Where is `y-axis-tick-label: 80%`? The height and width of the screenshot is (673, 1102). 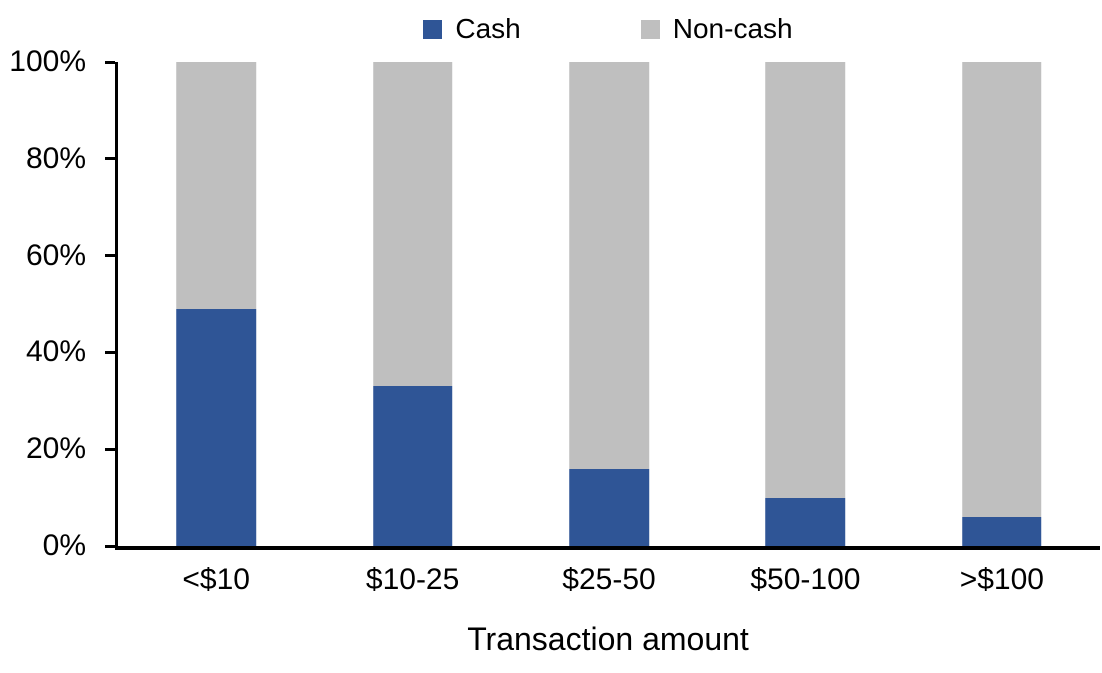 y-axis-tick-label: 80% is located at coordinates (55, 158).